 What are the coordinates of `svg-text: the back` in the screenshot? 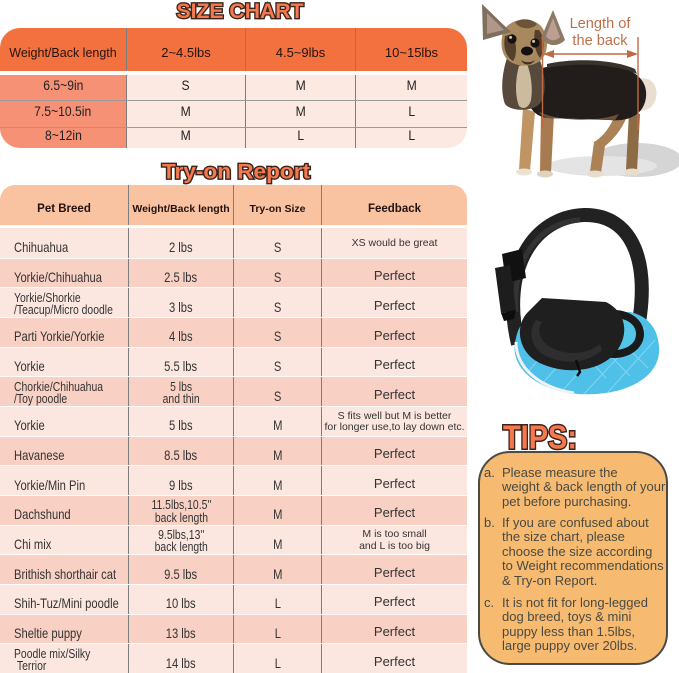 It's located at (600, 41).